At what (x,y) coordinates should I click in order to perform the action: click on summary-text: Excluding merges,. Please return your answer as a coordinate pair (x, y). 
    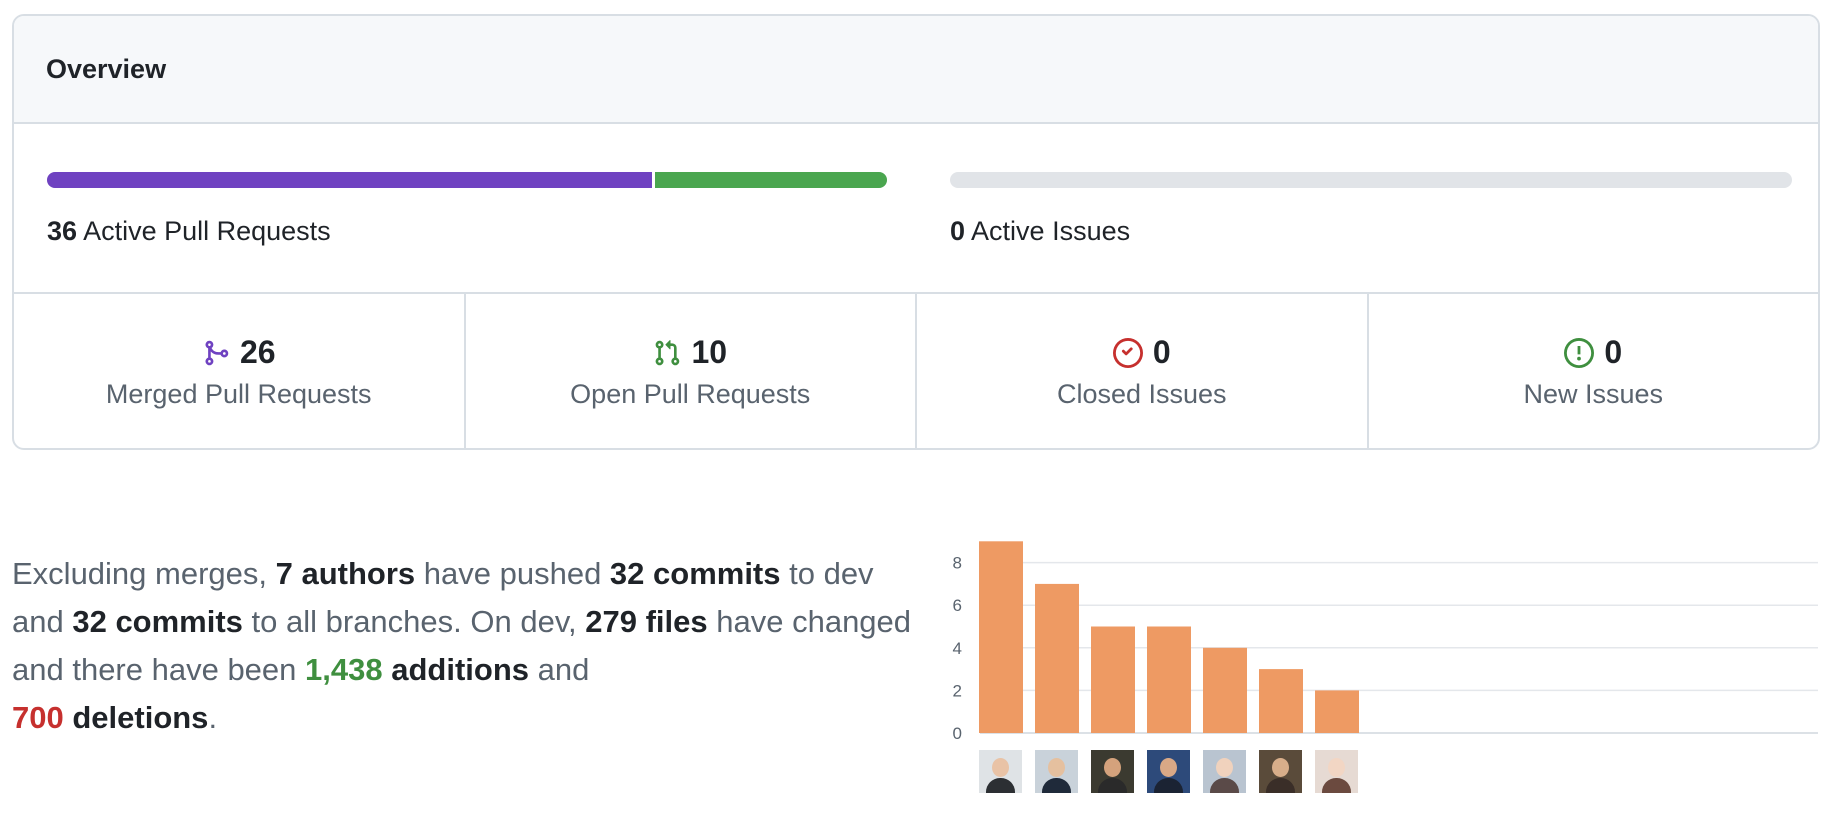
    Looking at the image, I should click on (144, 573).